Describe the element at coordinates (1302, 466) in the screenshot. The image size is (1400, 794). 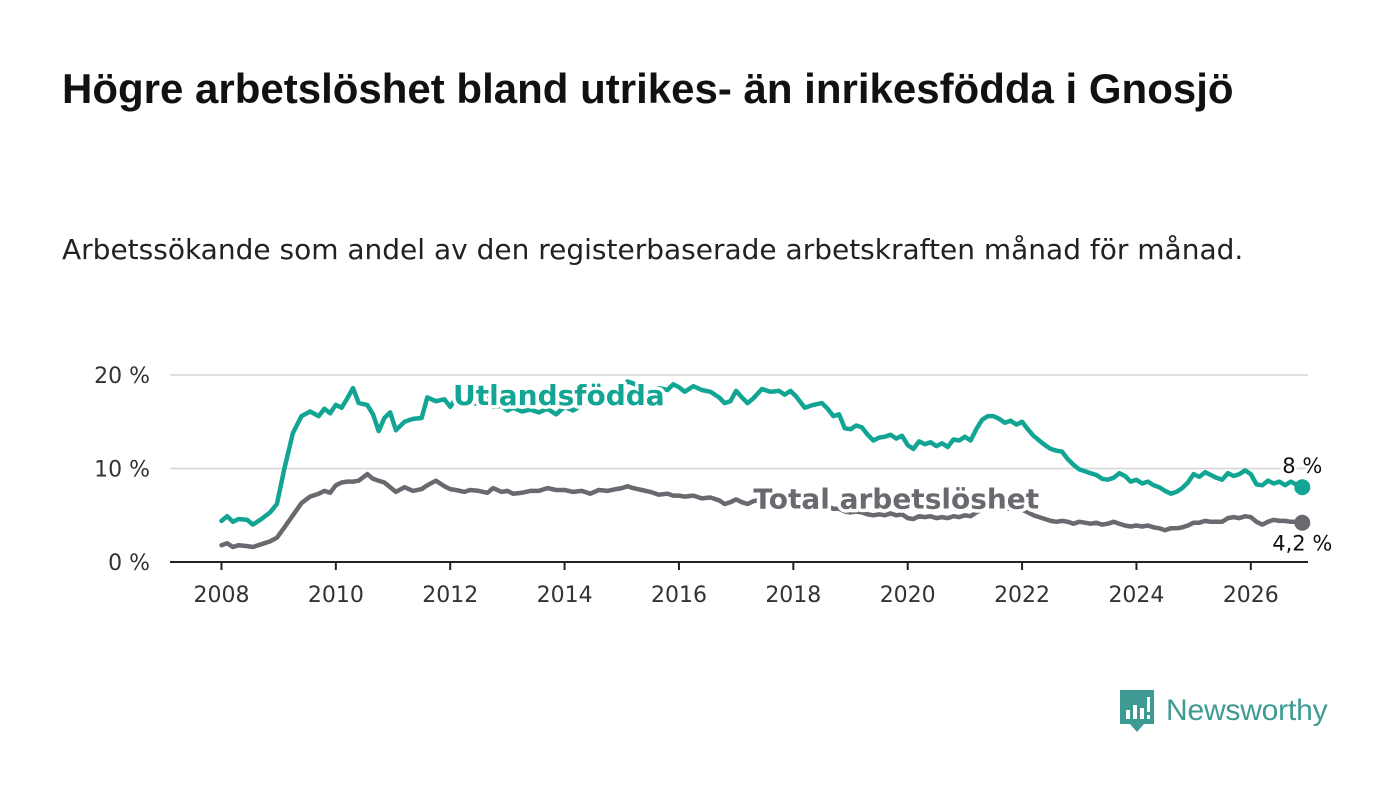
I see `end-value-label-utlandsfodda: 8 %` at that location.